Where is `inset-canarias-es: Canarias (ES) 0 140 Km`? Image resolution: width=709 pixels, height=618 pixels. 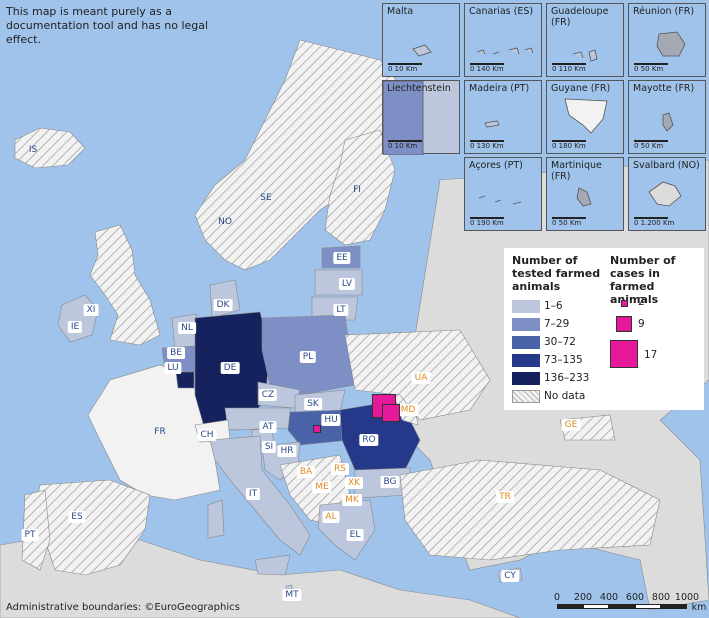
inset-canarias-es: Canarias (ES) 0 140 Km is located at coordinates (503, 40).